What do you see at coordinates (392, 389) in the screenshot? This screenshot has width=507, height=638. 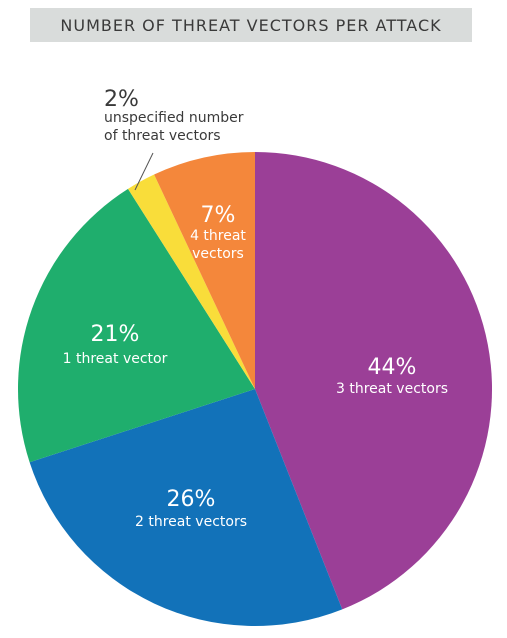 I see `slice-3-label: 3 threat vectors` at bounding box center [392, 389].